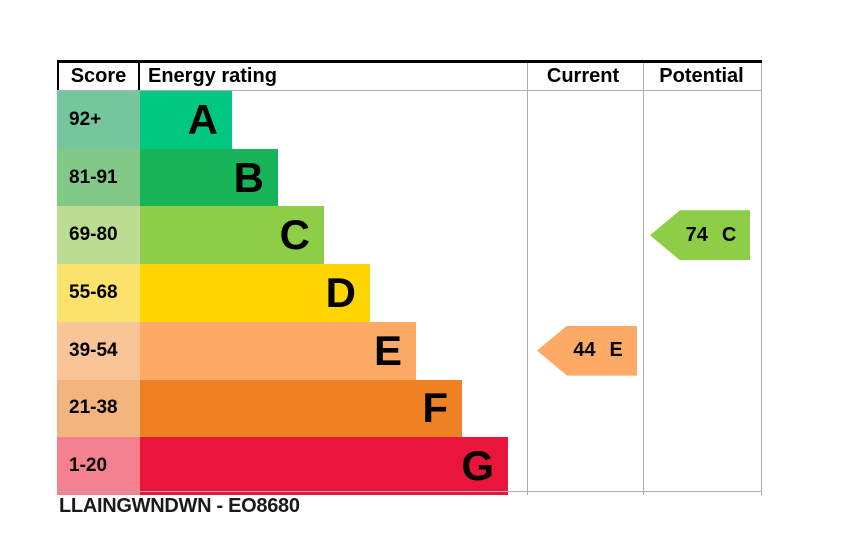 This screenshot has width=842, height=559. What do you see at coordinates (232, 235) in the screenshot?
I see `rating-bar-c: C` at bounding box center [232, 235].